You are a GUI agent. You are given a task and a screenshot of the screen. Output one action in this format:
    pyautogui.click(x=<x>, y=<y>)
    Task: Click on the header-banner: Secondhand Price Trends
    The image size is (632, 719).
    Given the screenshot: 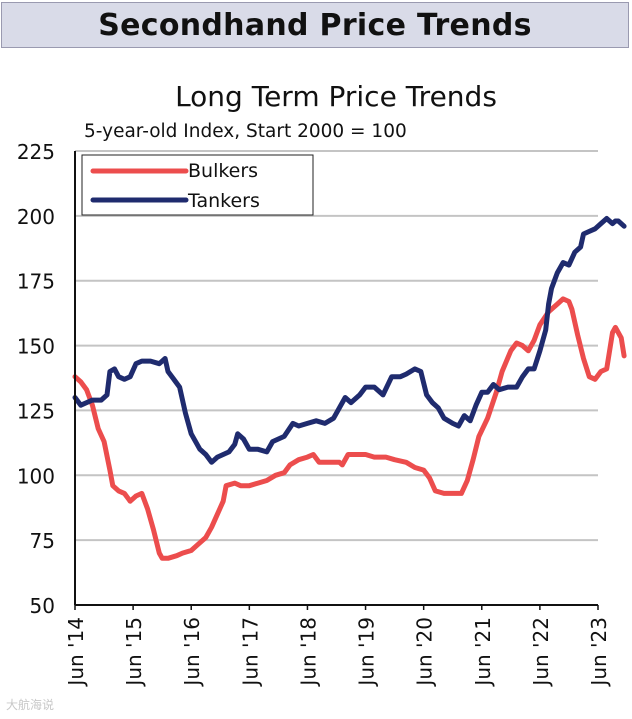 What is the action you would take?
    pyautogui.click(x=315, y=25)
    